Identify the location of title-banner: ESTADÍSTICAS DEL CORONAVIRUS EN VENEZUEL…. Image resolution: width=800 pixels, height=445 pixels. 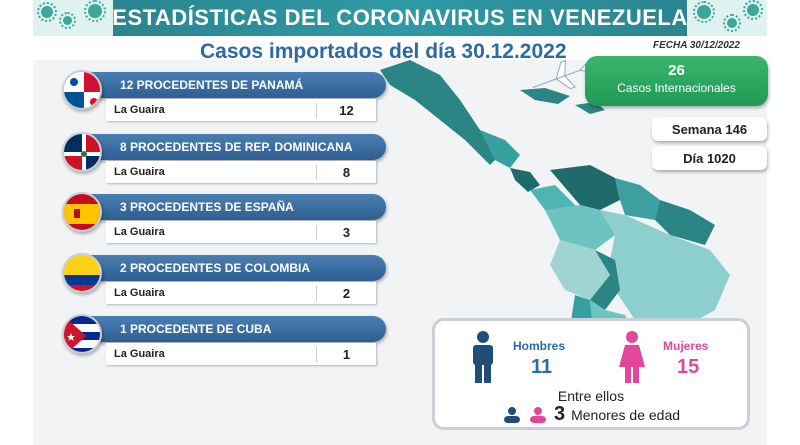
(400, 18).